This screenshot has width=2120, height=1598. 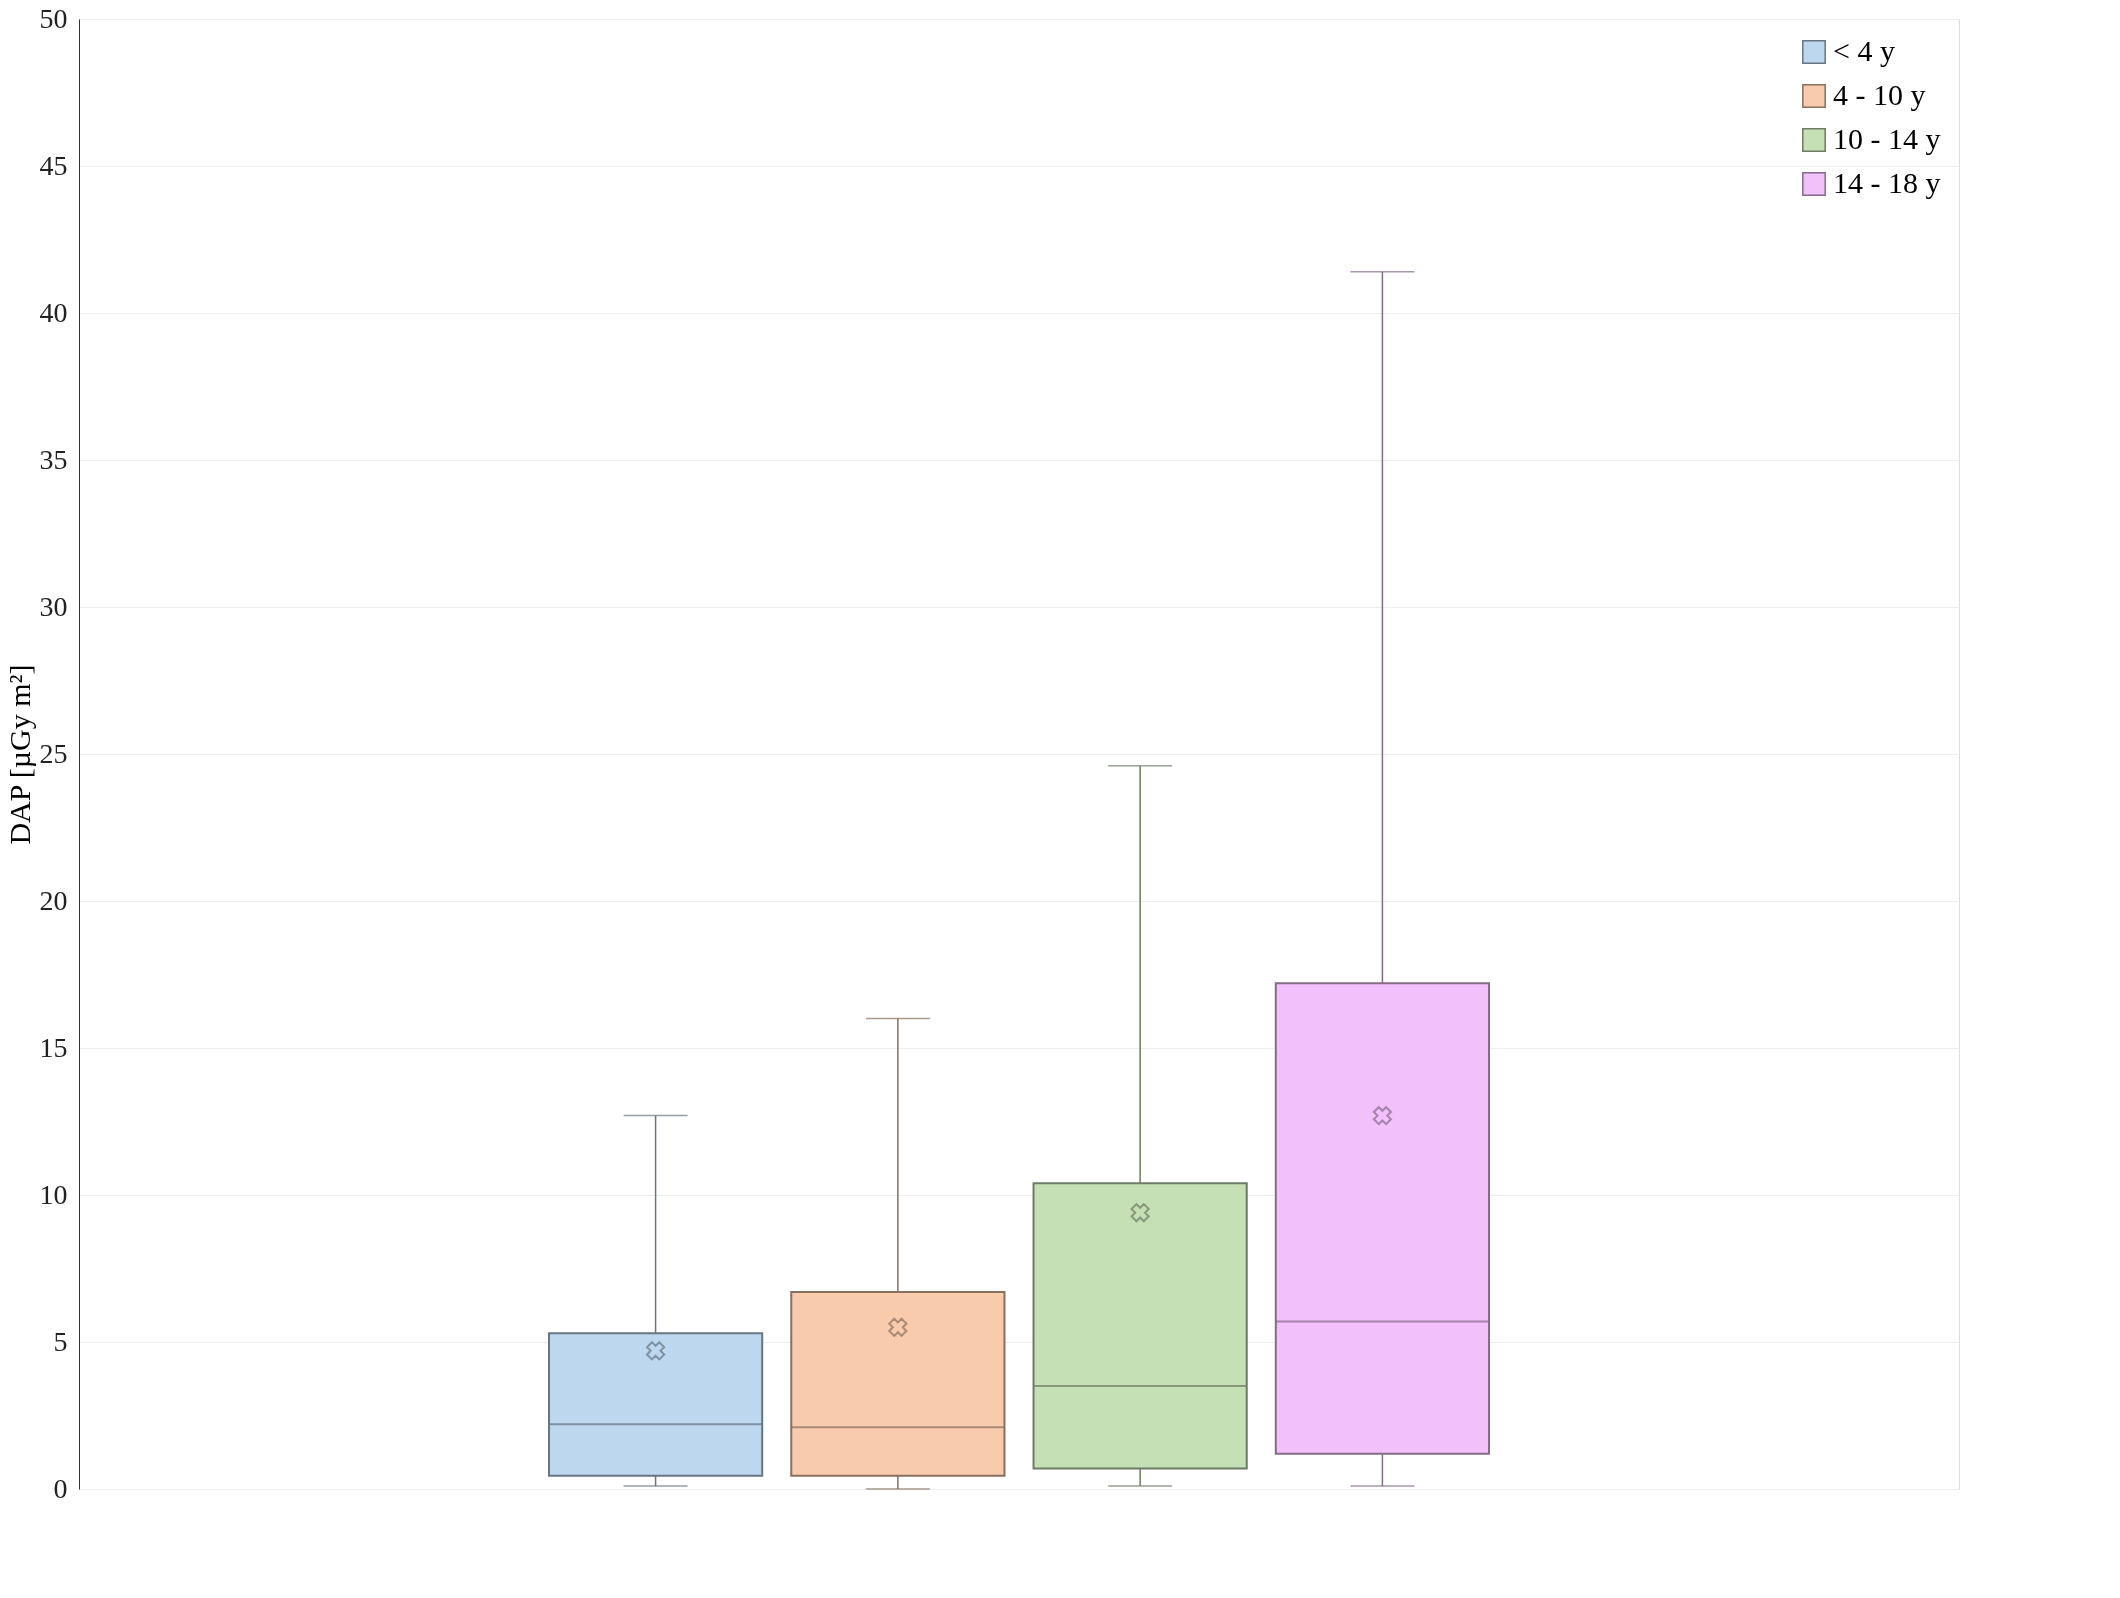 What do you see at coordinates (60, 1341) in the screenshot?
I see `y-tick-label: 5` at bounding box center [60, 1341].